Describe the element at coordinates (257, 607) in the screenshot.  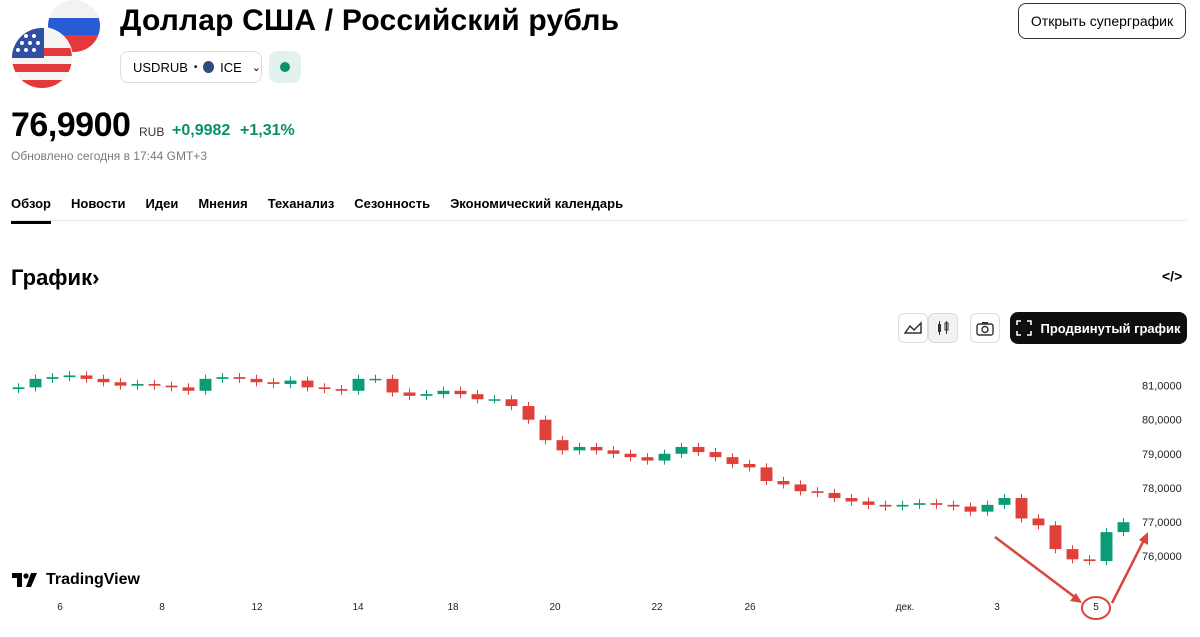
I see `x-tick-label: 12` at that location.